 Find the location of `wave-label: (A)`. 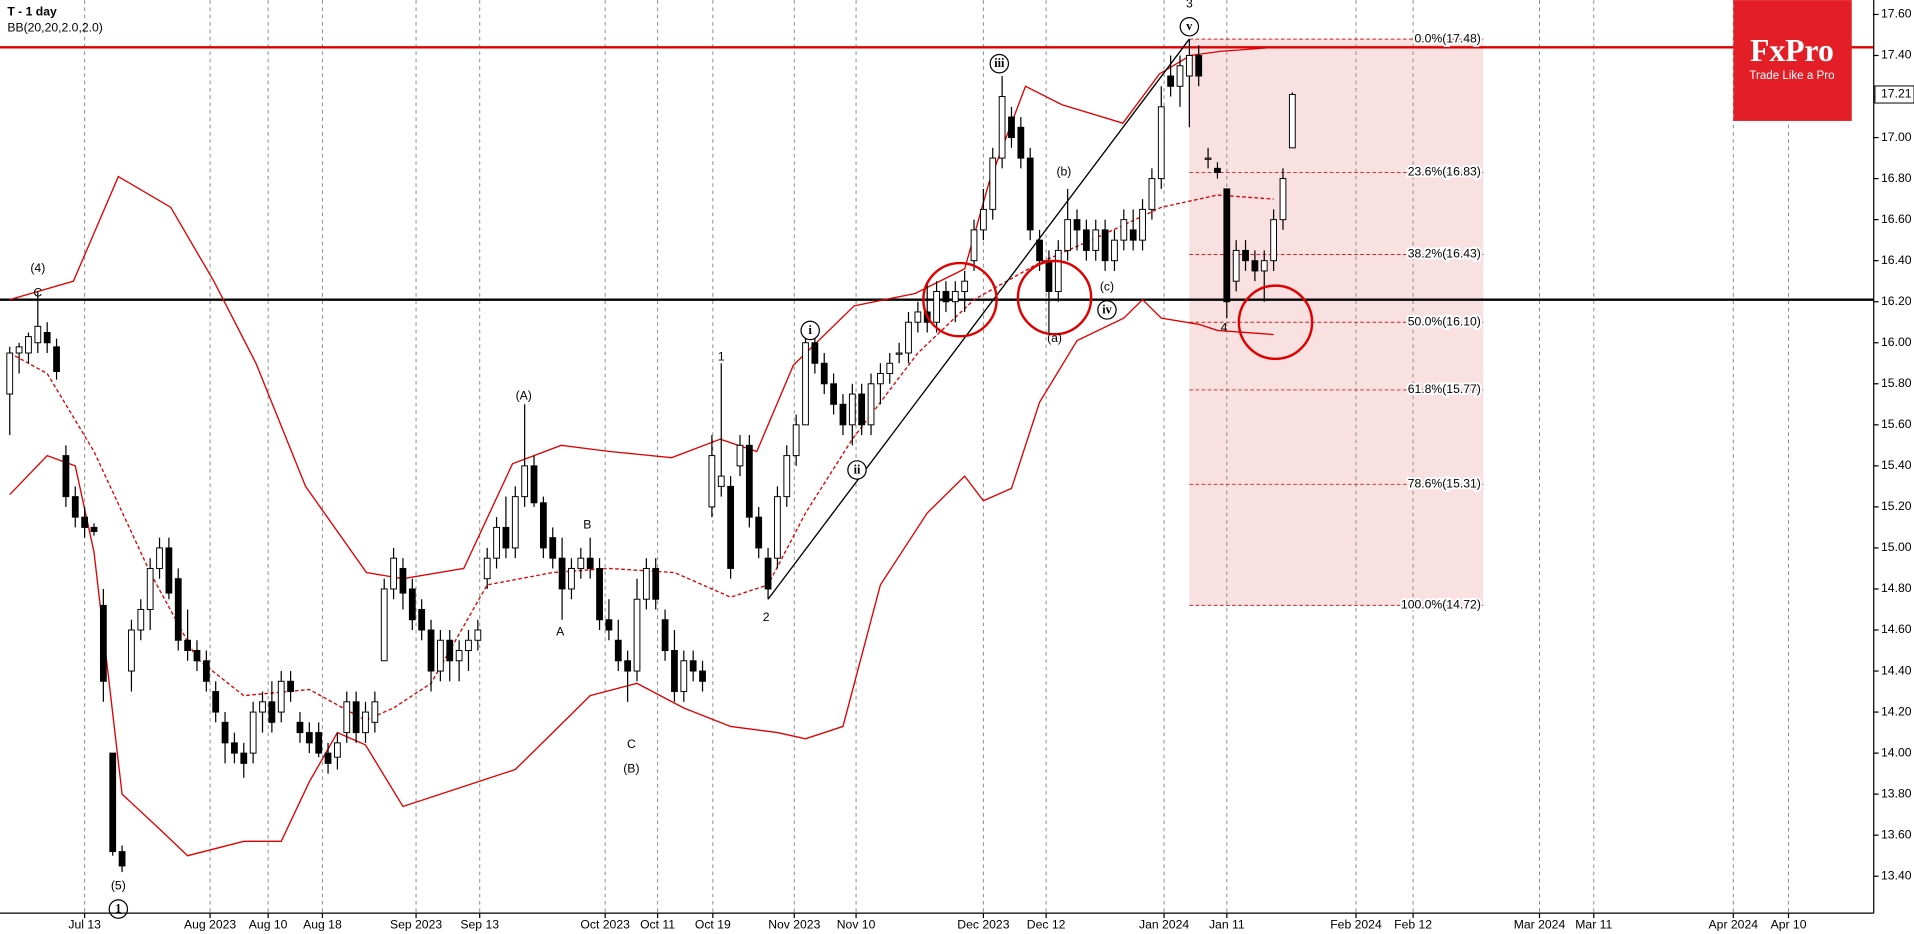

wave-label: (A) is located at coordinates (524, 395).